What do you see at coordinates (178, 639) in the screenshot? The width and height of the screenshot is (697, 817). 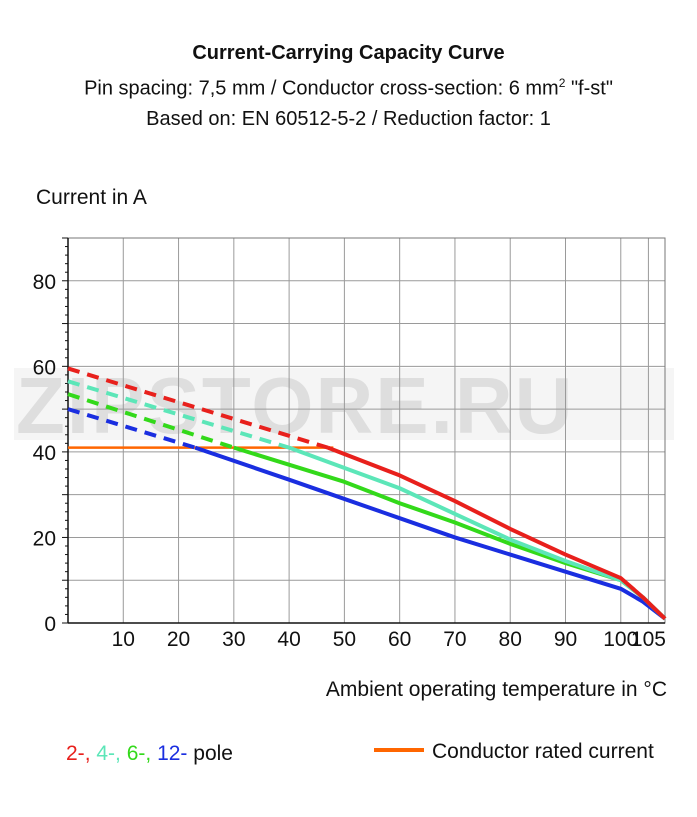 I see `x-tick-label: 20` at bounding box center [178, 639].